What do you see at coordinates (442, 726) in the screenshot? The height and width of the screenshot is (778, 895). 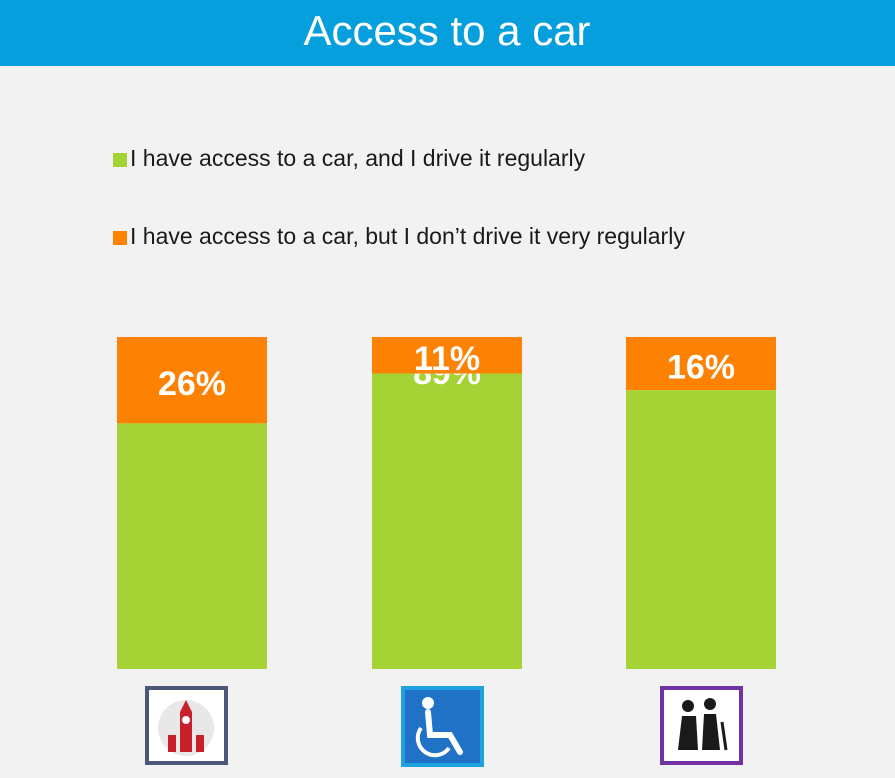 I see `icon-wheelchair` at bounding box center [442, 726].